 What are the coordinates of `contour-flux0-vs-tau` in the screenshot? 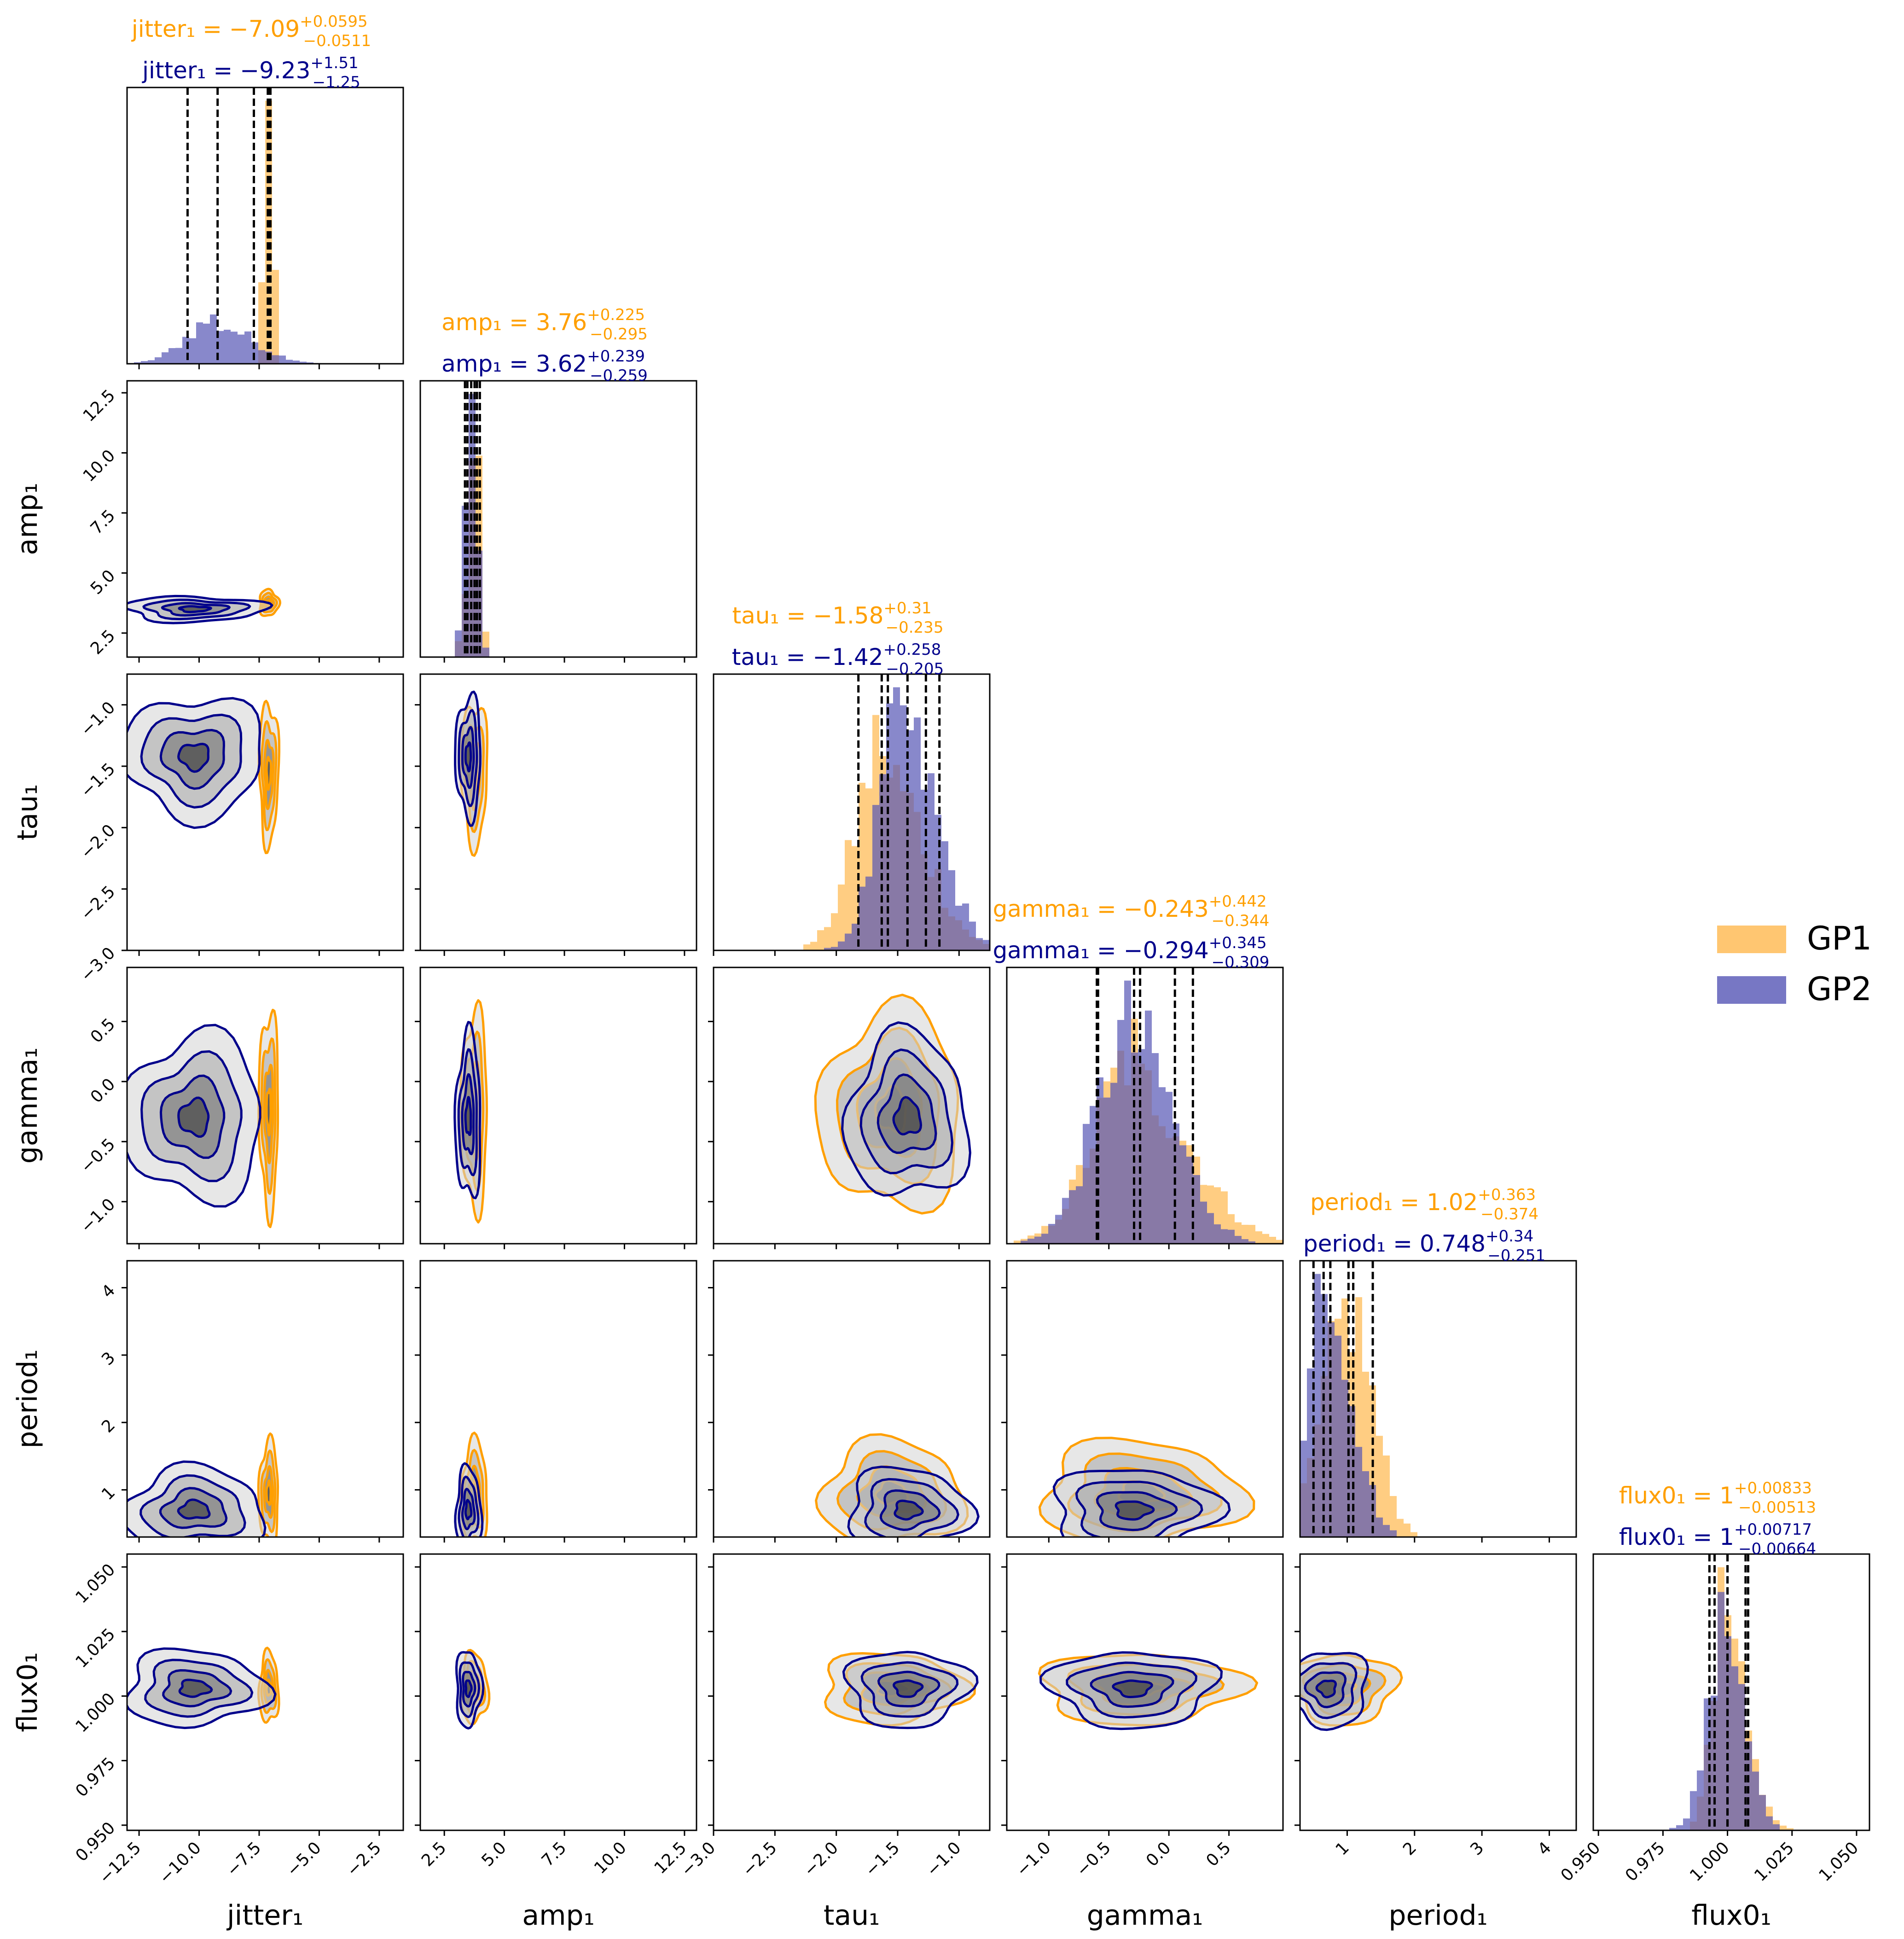 It's located at (901, 1690).